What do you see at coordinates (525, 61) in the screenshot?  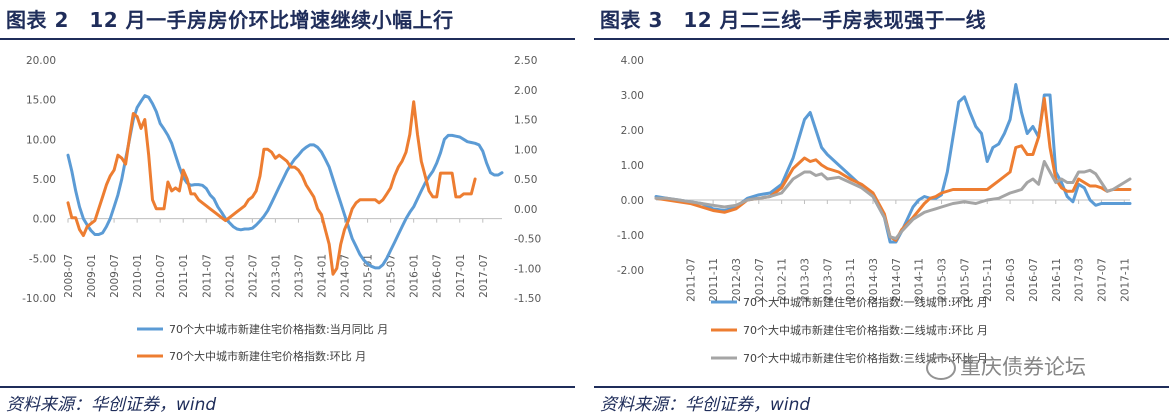 I see `y-right-tick-label: 2.50` at bounding box center [525, 61].